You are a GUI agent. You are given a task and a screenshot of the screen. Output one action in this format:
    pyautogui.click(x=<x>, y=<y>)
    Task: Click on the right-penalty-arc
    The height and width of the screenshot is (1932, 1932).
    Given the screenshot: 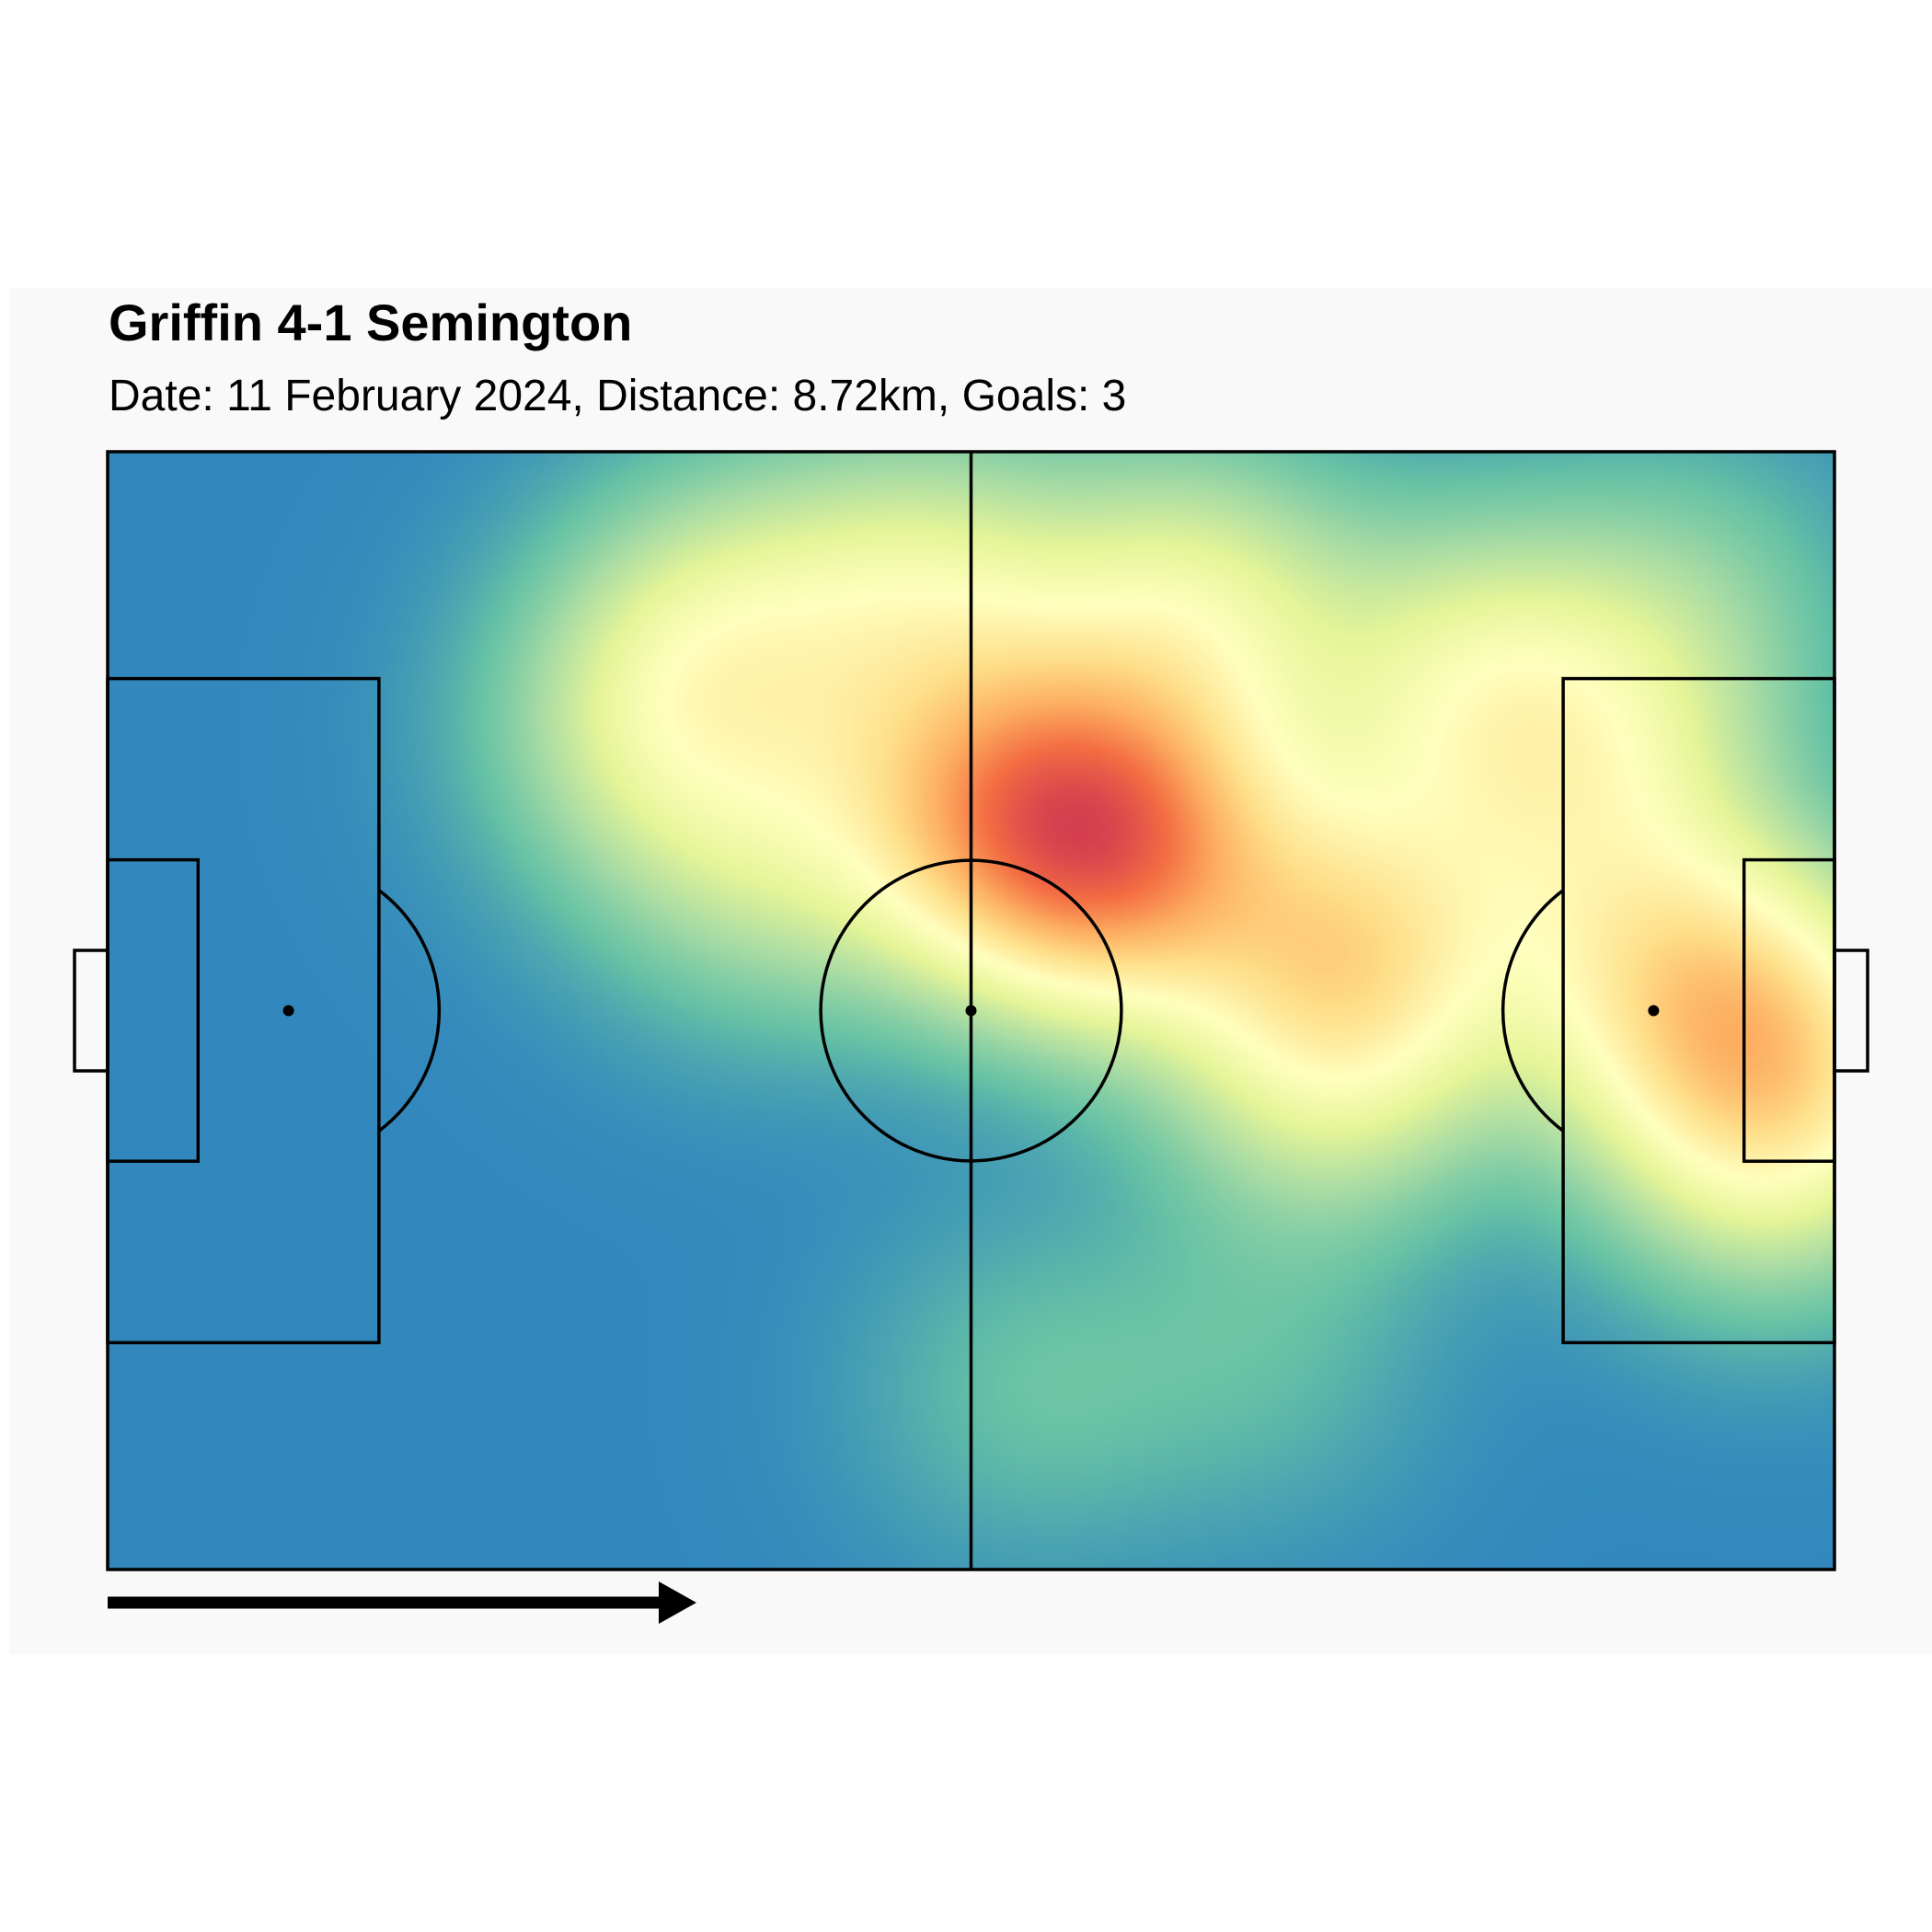 What is the action you would take?
    pyautogui.click(x=1533, y=1011)
    